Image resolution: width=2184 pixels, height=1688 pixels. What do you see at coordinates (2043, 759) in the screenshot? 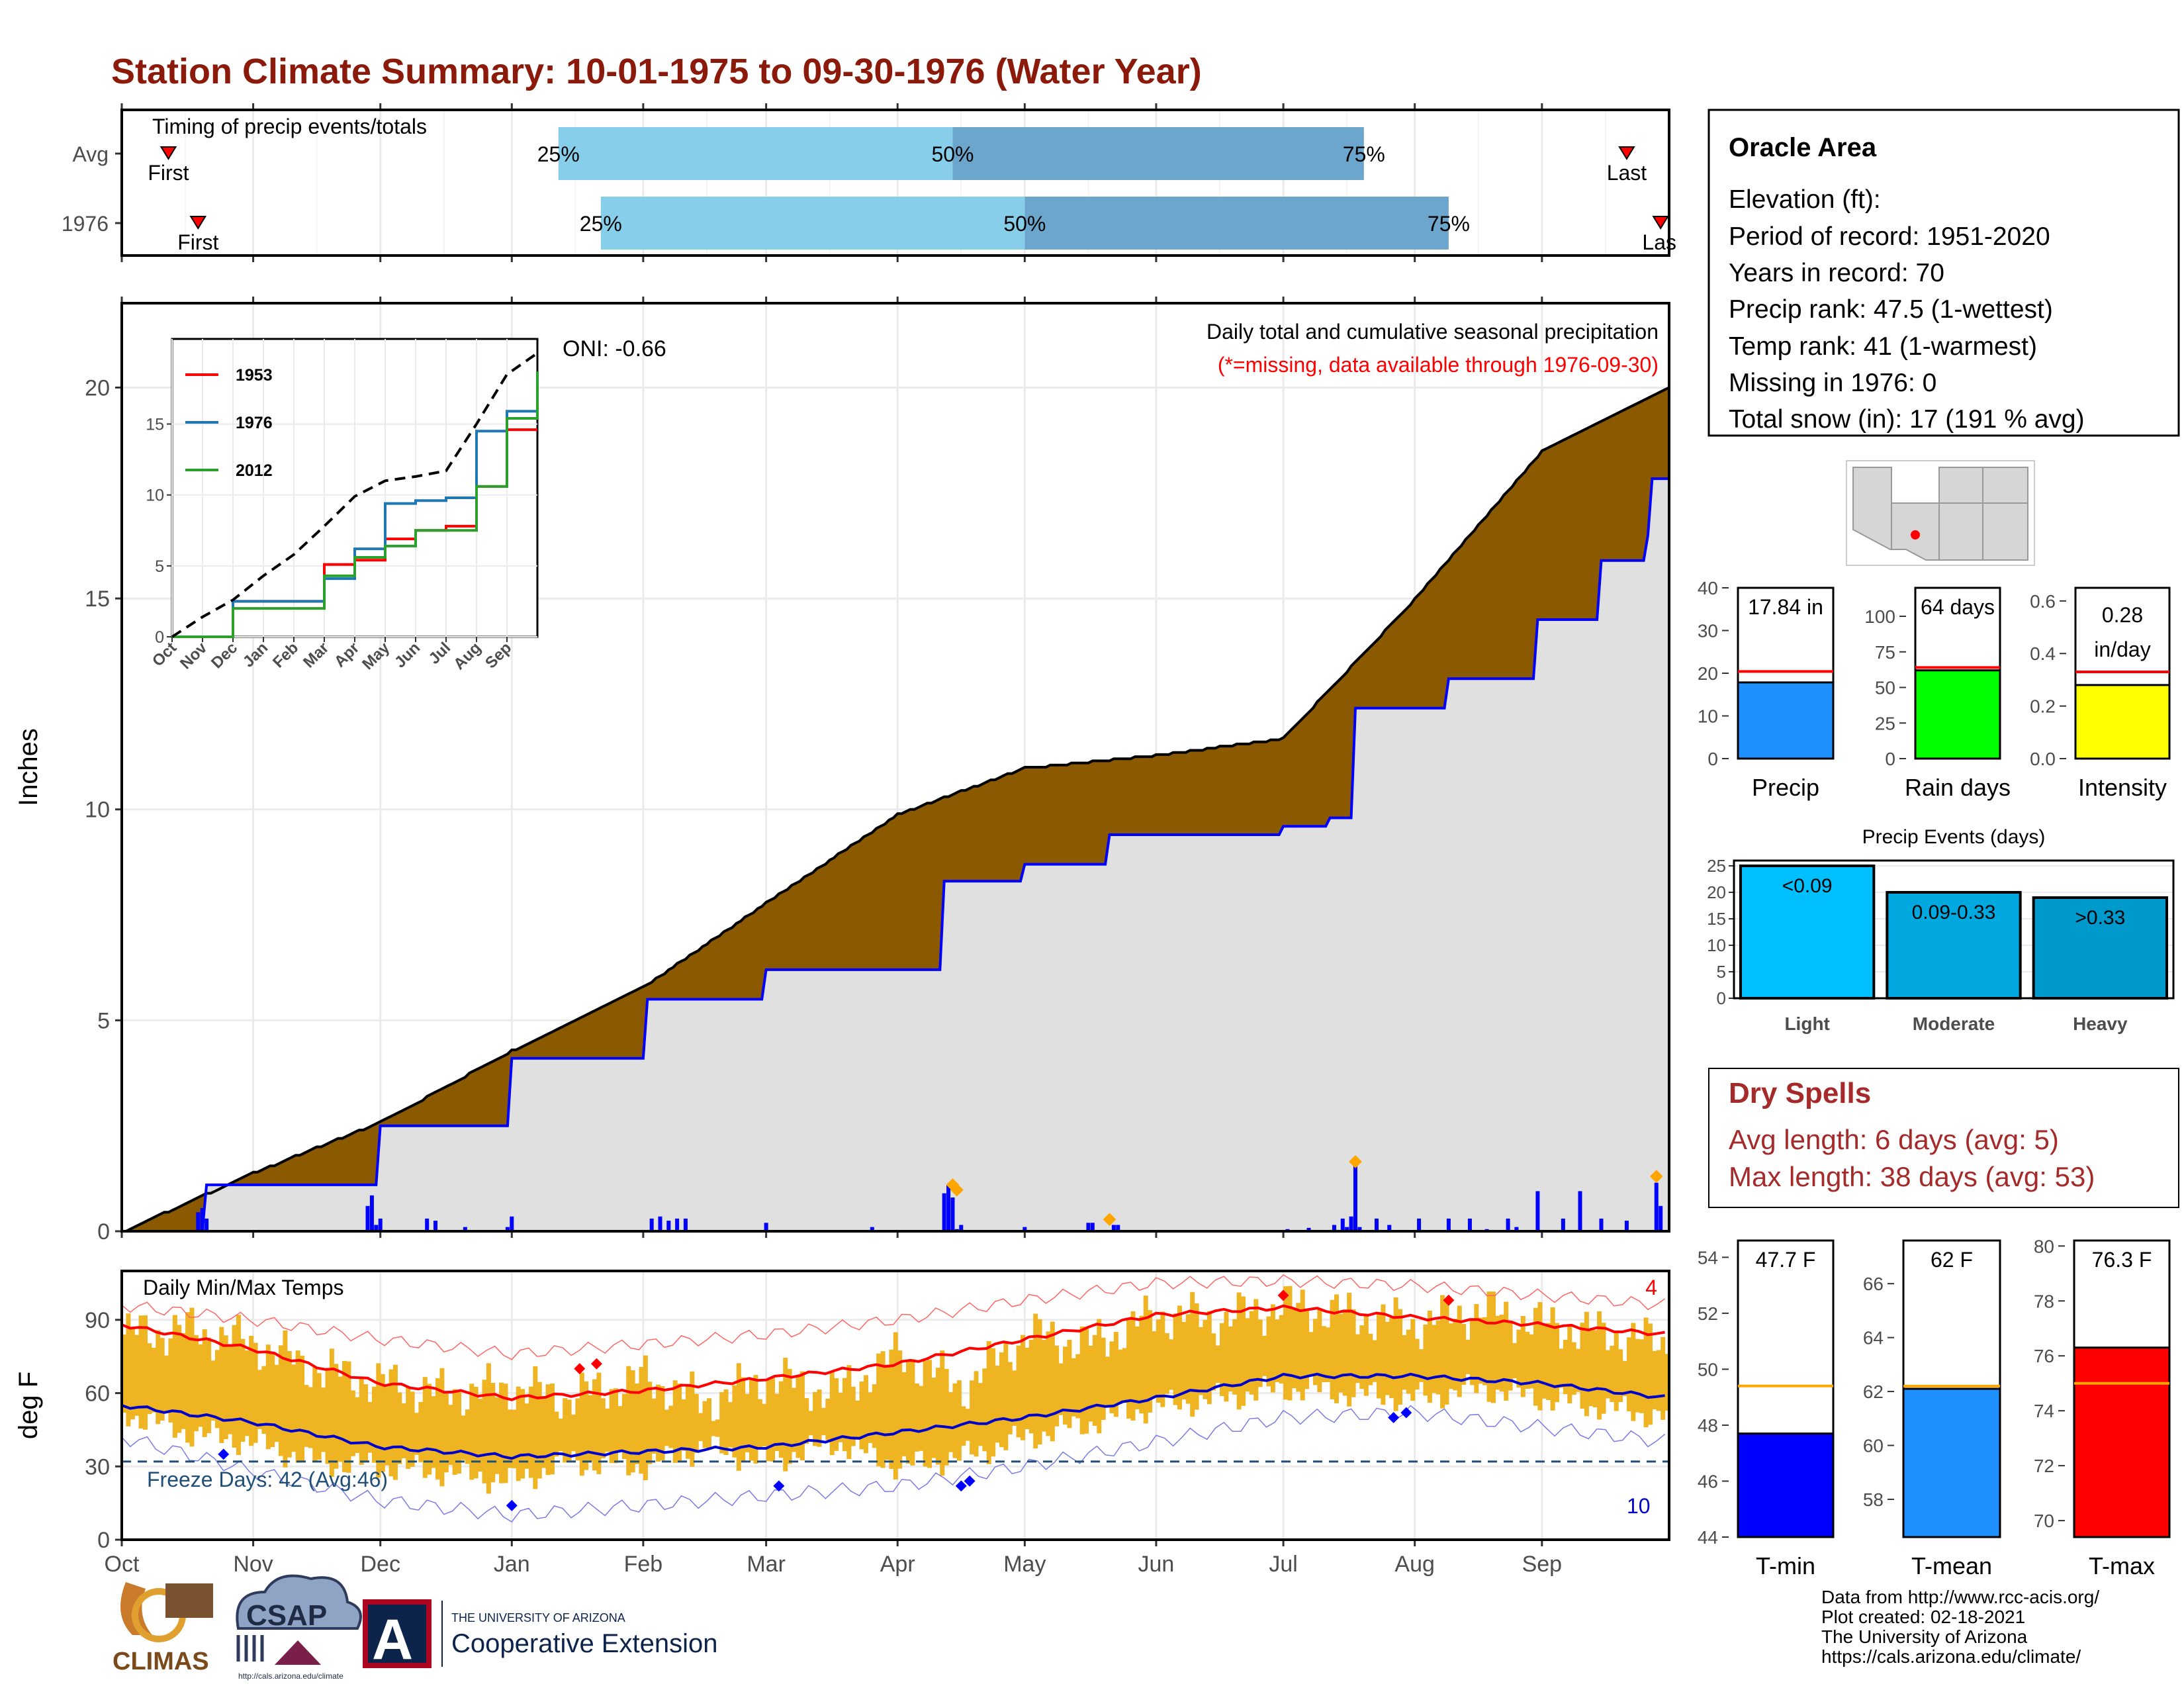
I see `summary-ytick-label: 0.0` at bounding box center [2043, 759].